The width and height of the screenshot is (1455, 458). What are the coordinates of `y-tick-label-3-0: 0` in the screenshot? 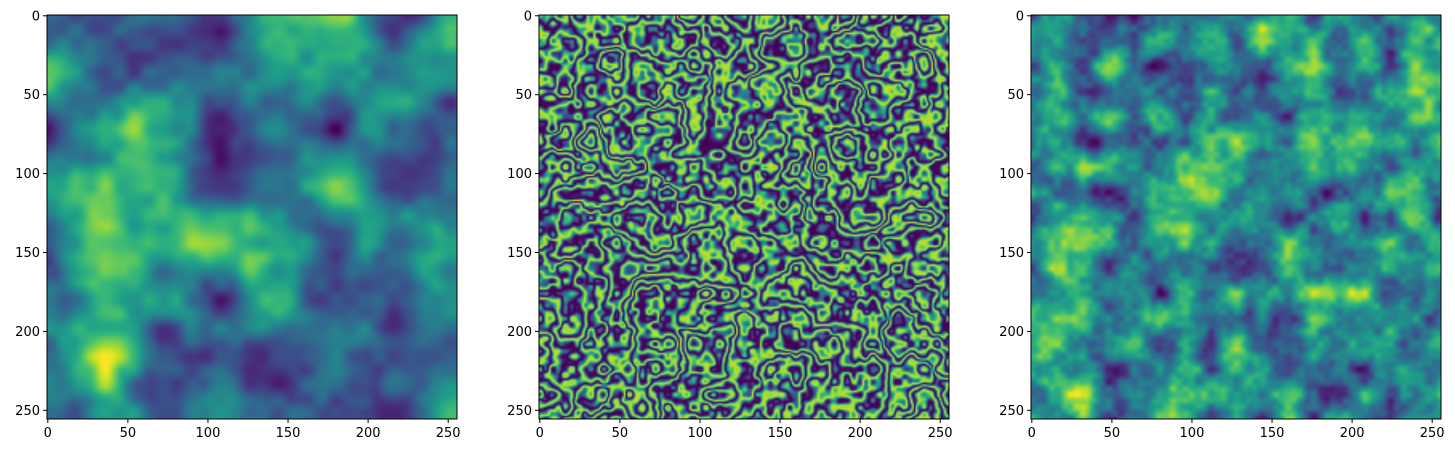 It's located at (1020, 16).